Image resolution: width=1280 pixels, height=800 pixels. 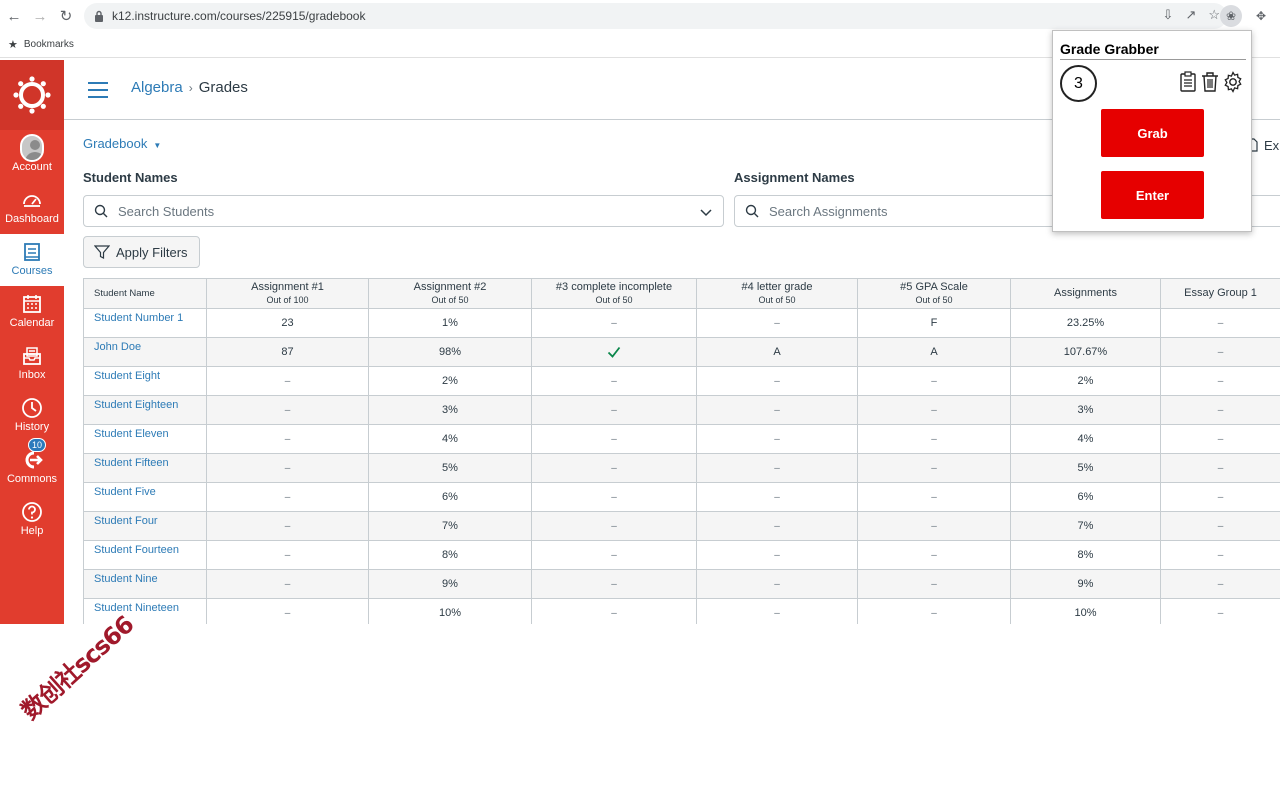 What do you see at coordinates (614, 352) in the screenshot?
I see `grade-cell` at bounding box center [614, 352].